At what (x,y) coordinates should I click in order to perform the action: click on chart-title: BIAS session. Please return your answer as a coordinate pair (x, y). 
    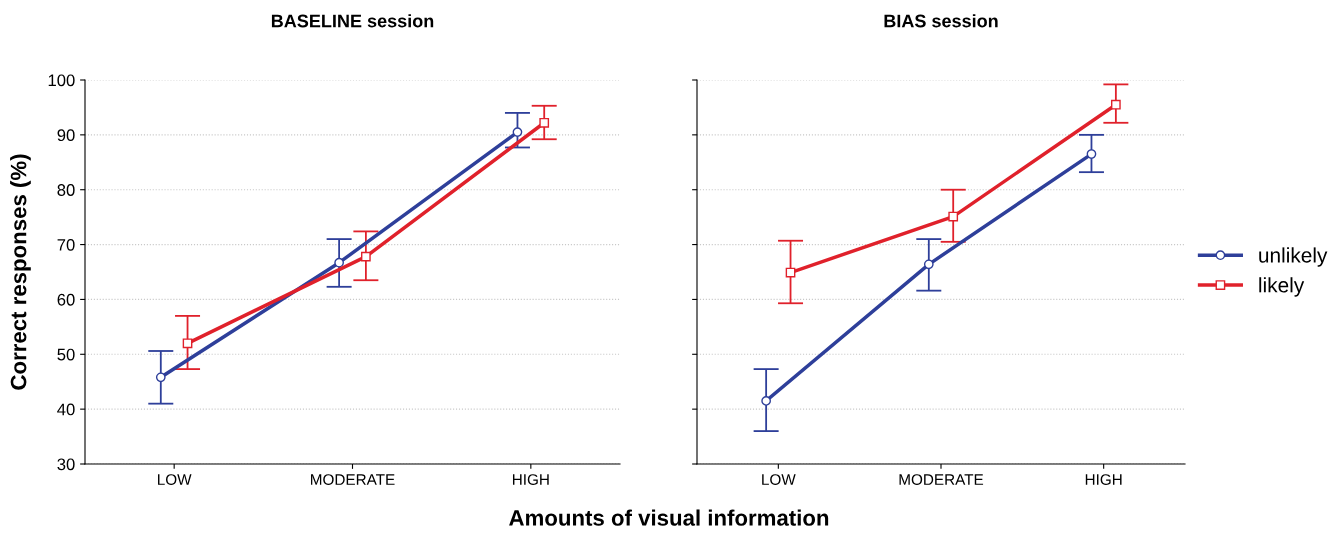
    Looking at the image, I should click on (941, 21).